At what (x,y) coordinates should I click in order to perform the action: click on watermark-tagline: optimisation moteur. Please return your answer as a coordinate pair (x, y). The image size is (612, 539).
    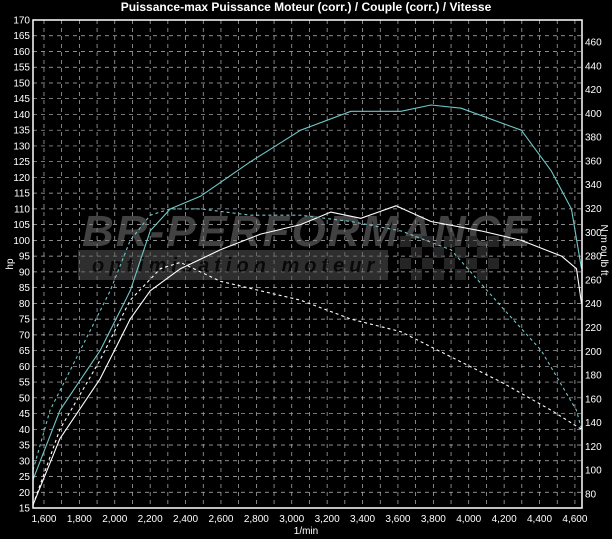
    Looking at the image, I should click on (235, 266).